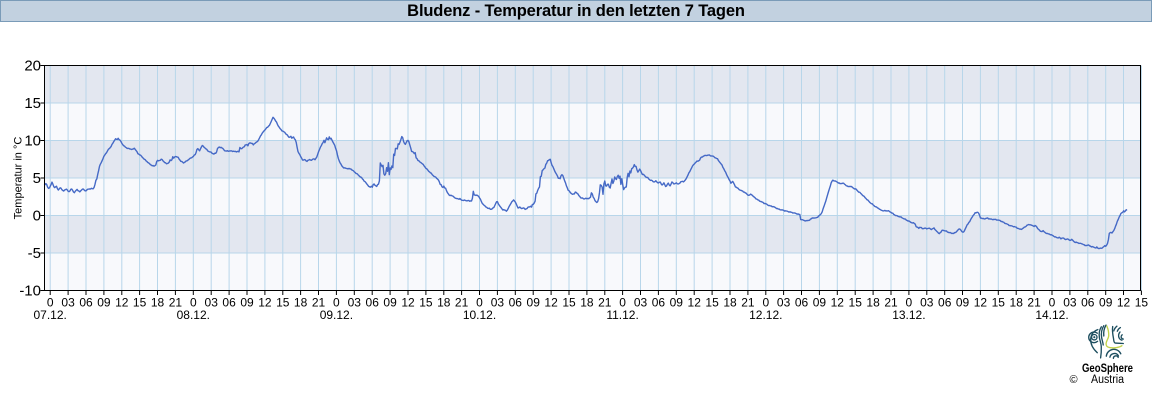 This screenshot has height=400, width=1152. Describe the element at coordinates (622, 315) in the screenshot. I see `svg-text: 11.12.` at that location.